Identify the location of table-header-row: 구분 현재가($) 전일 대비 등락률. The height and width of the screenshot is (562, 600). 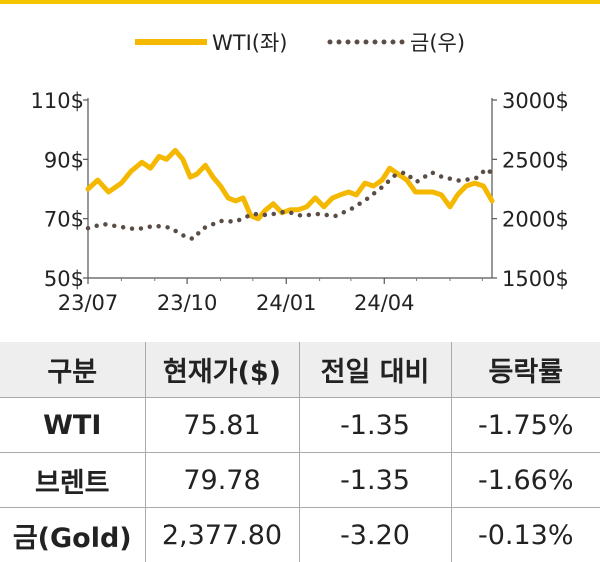
(300, 370).